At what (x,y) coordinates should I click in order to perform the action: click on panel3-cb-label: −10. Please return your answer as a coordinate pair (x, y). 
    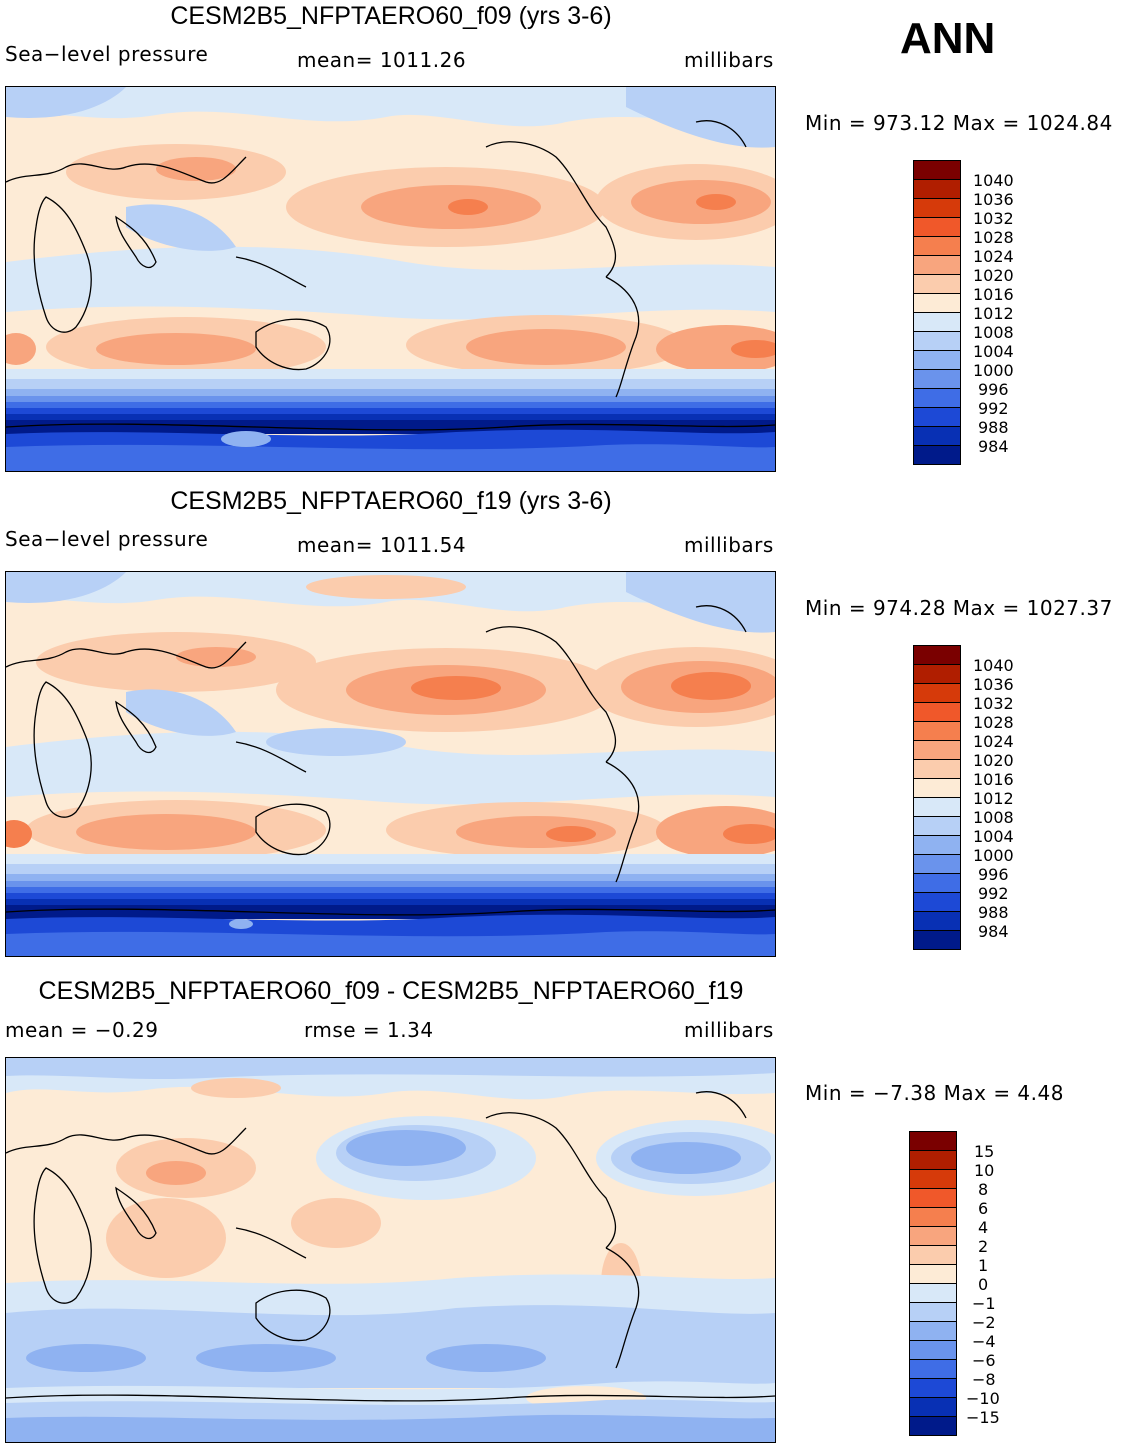
    Looking at the image, I should click on (983, 1398).